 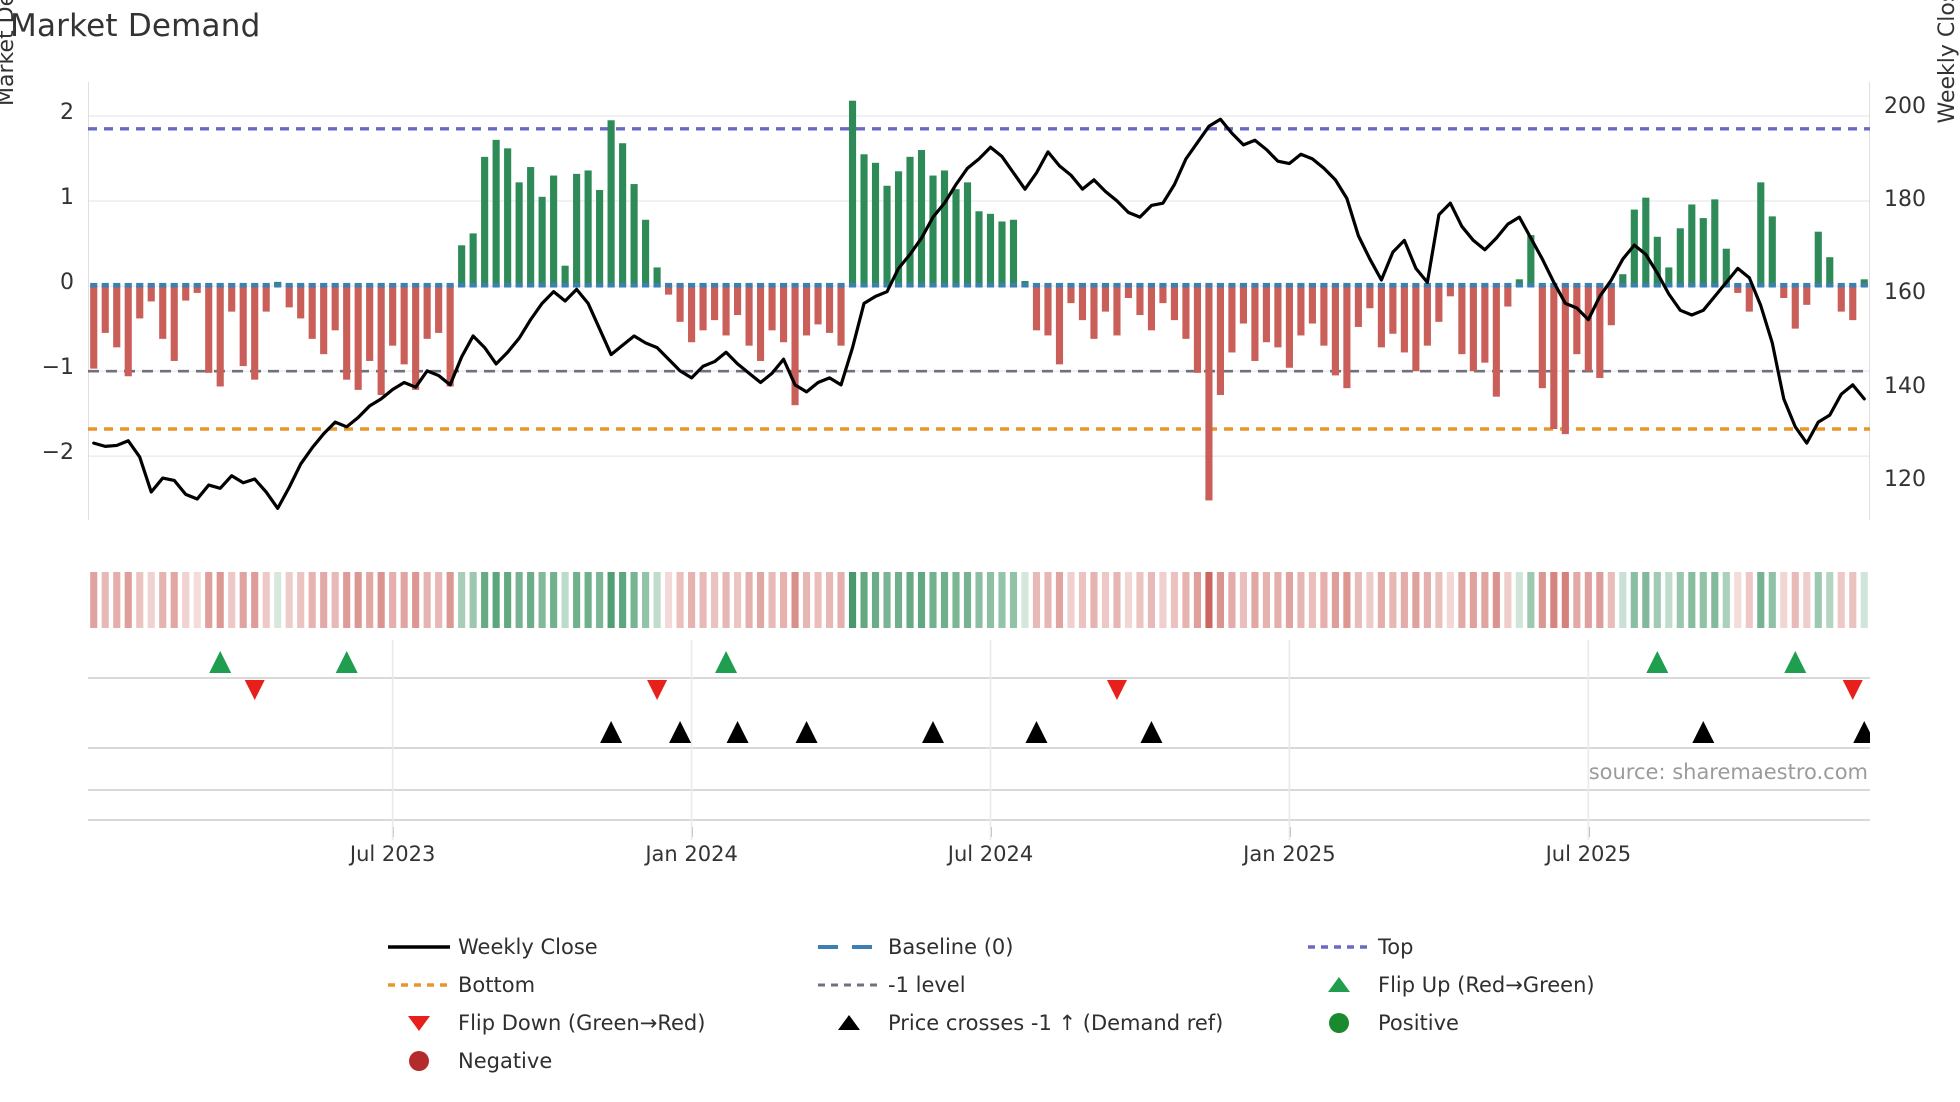 What do you see at coordinates (67, 283) in the screenshot?
I see `y-tick-left: 0` at bounding box center [67, 283].